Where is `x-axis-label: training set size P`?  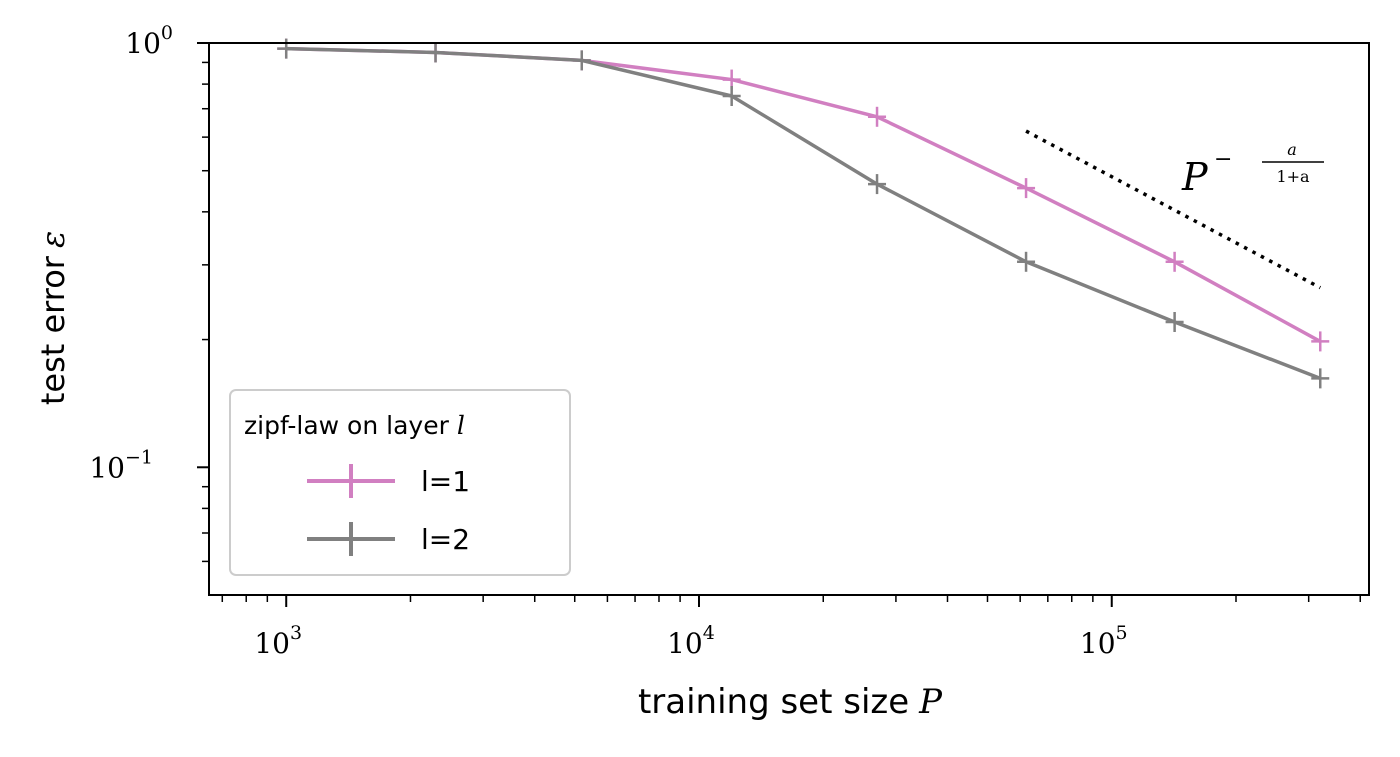 x-axis-label: training set size P is located at coordinates (790, 702).